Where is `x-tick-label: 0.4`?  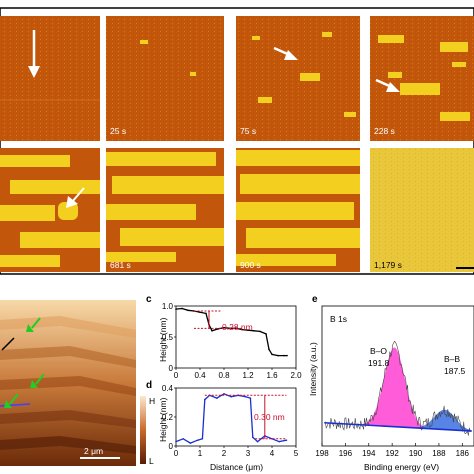
x-tick-label: 0.4 is located at coordinates (200, 375).